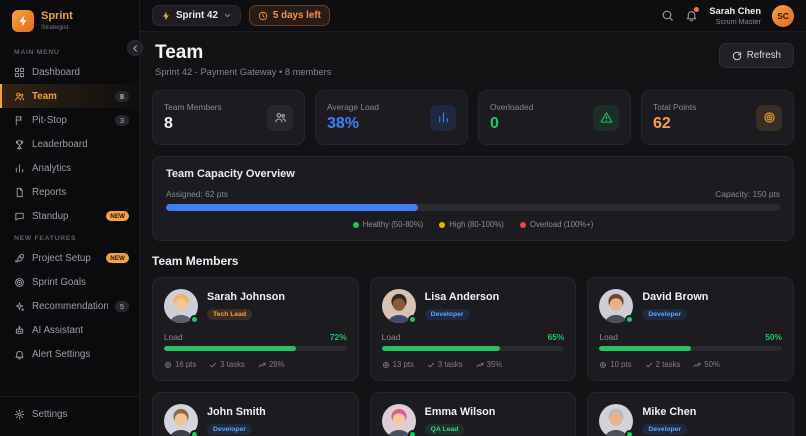  What do you see at coordinates (44, 96) in the screenshot?
I see `sidebar-item-label: Team` at bounding box center [44, 96].